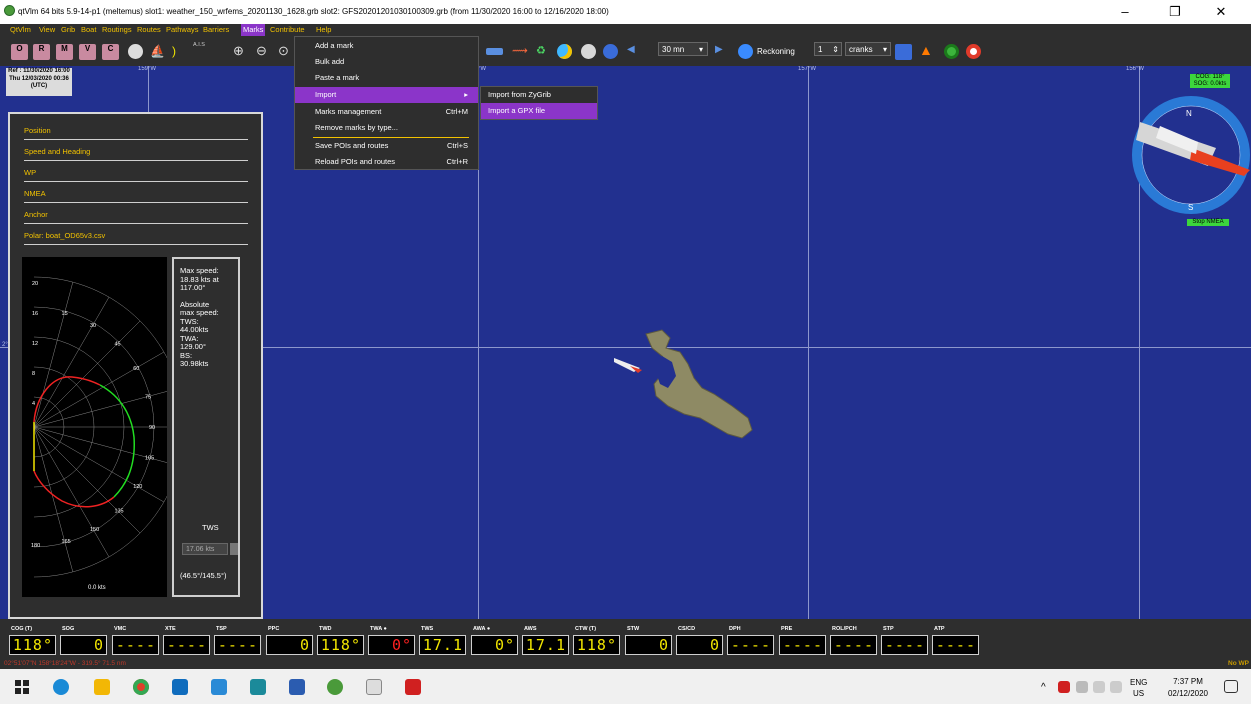  What do you see at coordinates (1221, 11) in the screenshot?
I see `close-button: ✕` at bounding box center [1221, 11].